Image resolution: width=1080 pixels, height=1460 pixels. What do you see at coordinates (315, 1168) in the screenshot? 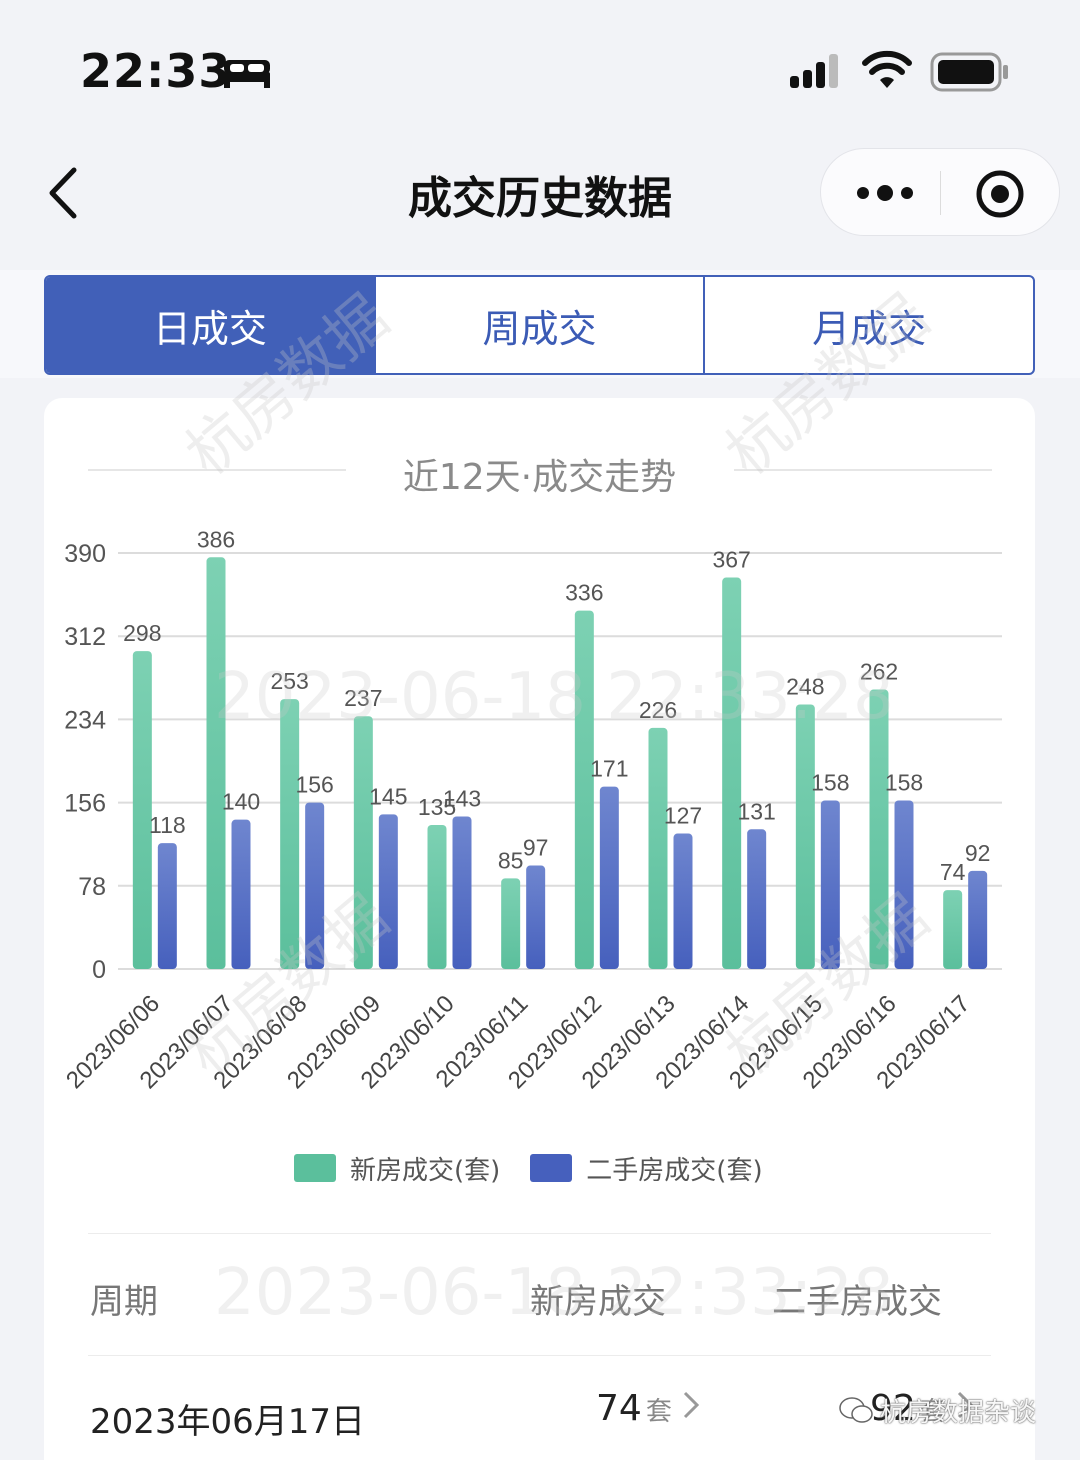
I see `legend-swatch-new` at bounding box center [315, 1168].